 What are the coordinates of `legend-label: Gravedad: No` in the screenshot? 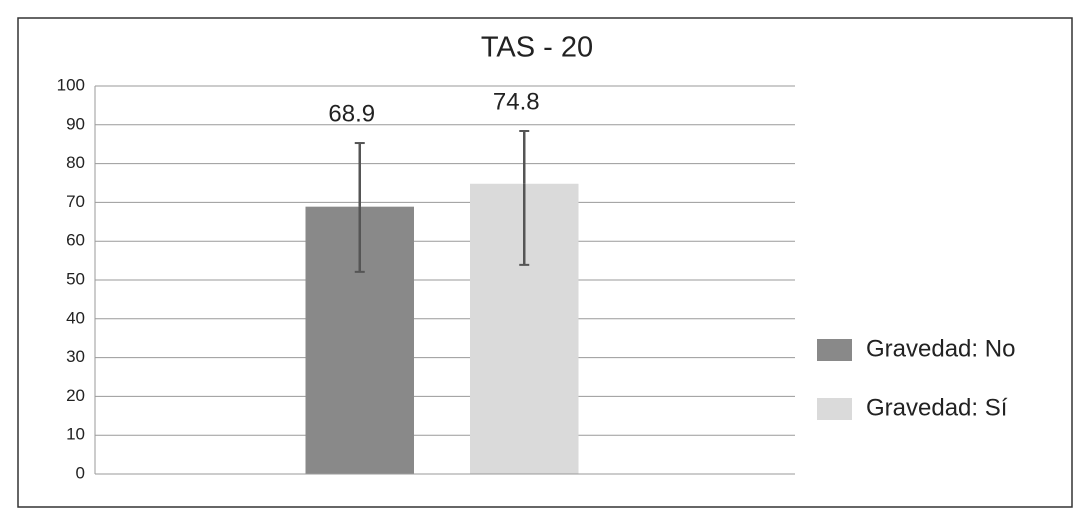 It's located at (940, 348).